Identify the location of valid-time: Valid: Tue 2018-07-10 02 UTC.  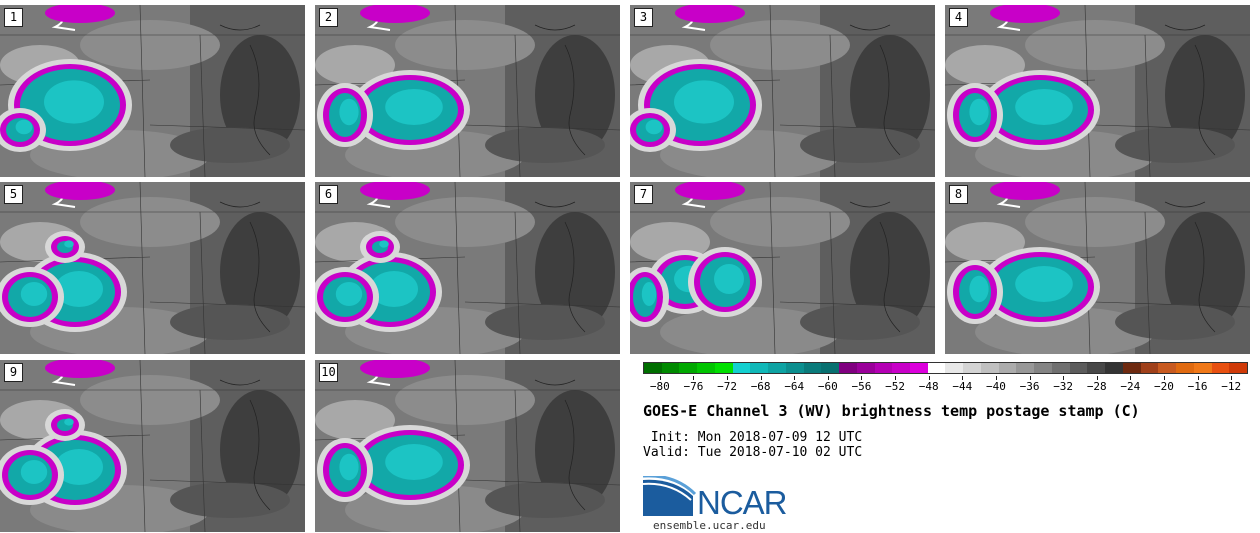
(753, 452).